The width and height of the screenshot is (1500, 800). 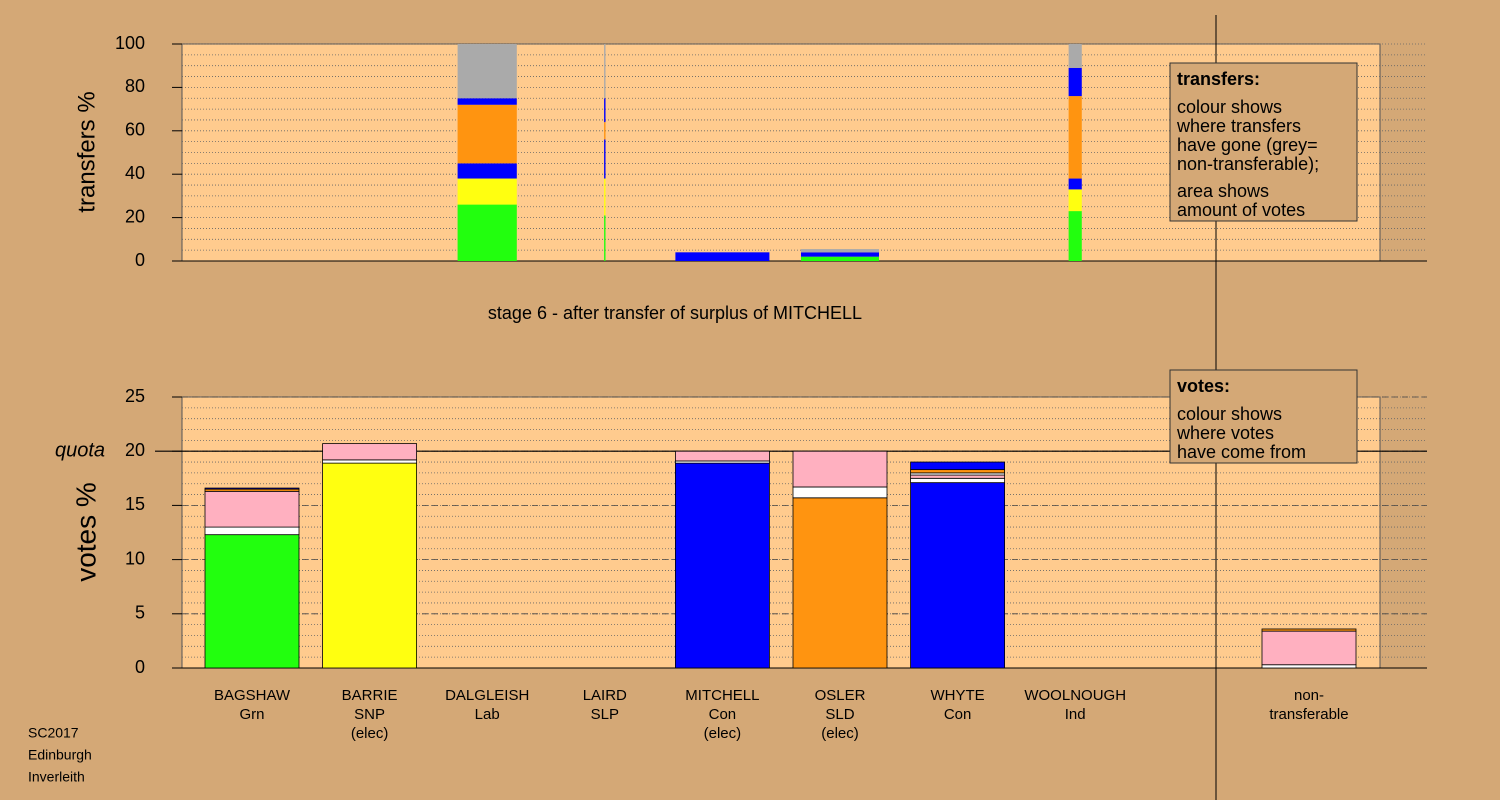 I want to click on x-tick-label: WHYTE, so click(x=958, y=695).